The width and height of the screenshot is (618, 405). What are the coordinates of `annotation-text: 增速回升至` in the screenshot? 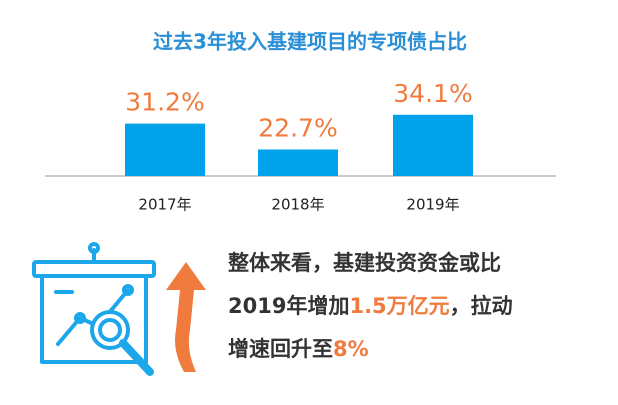 It's located at (280, 349).